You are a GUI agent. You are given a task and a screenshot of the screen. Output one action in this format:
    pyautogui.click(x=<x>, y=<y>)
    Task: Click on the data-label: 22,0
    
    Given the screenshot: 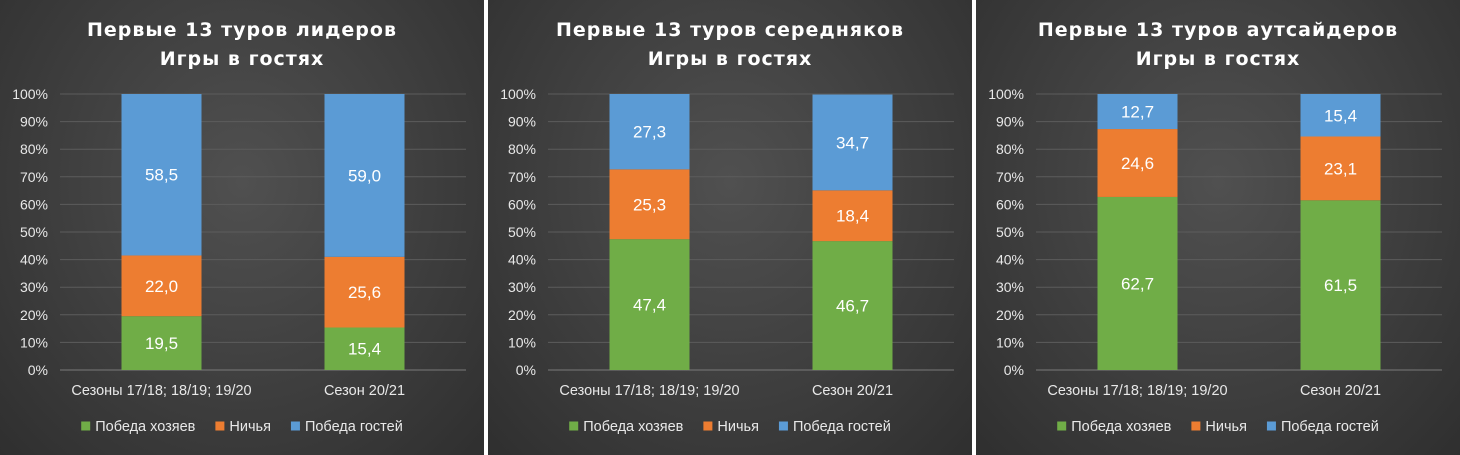 What is the action you would take?
    pyautogui.click(x=161, y=286)
    